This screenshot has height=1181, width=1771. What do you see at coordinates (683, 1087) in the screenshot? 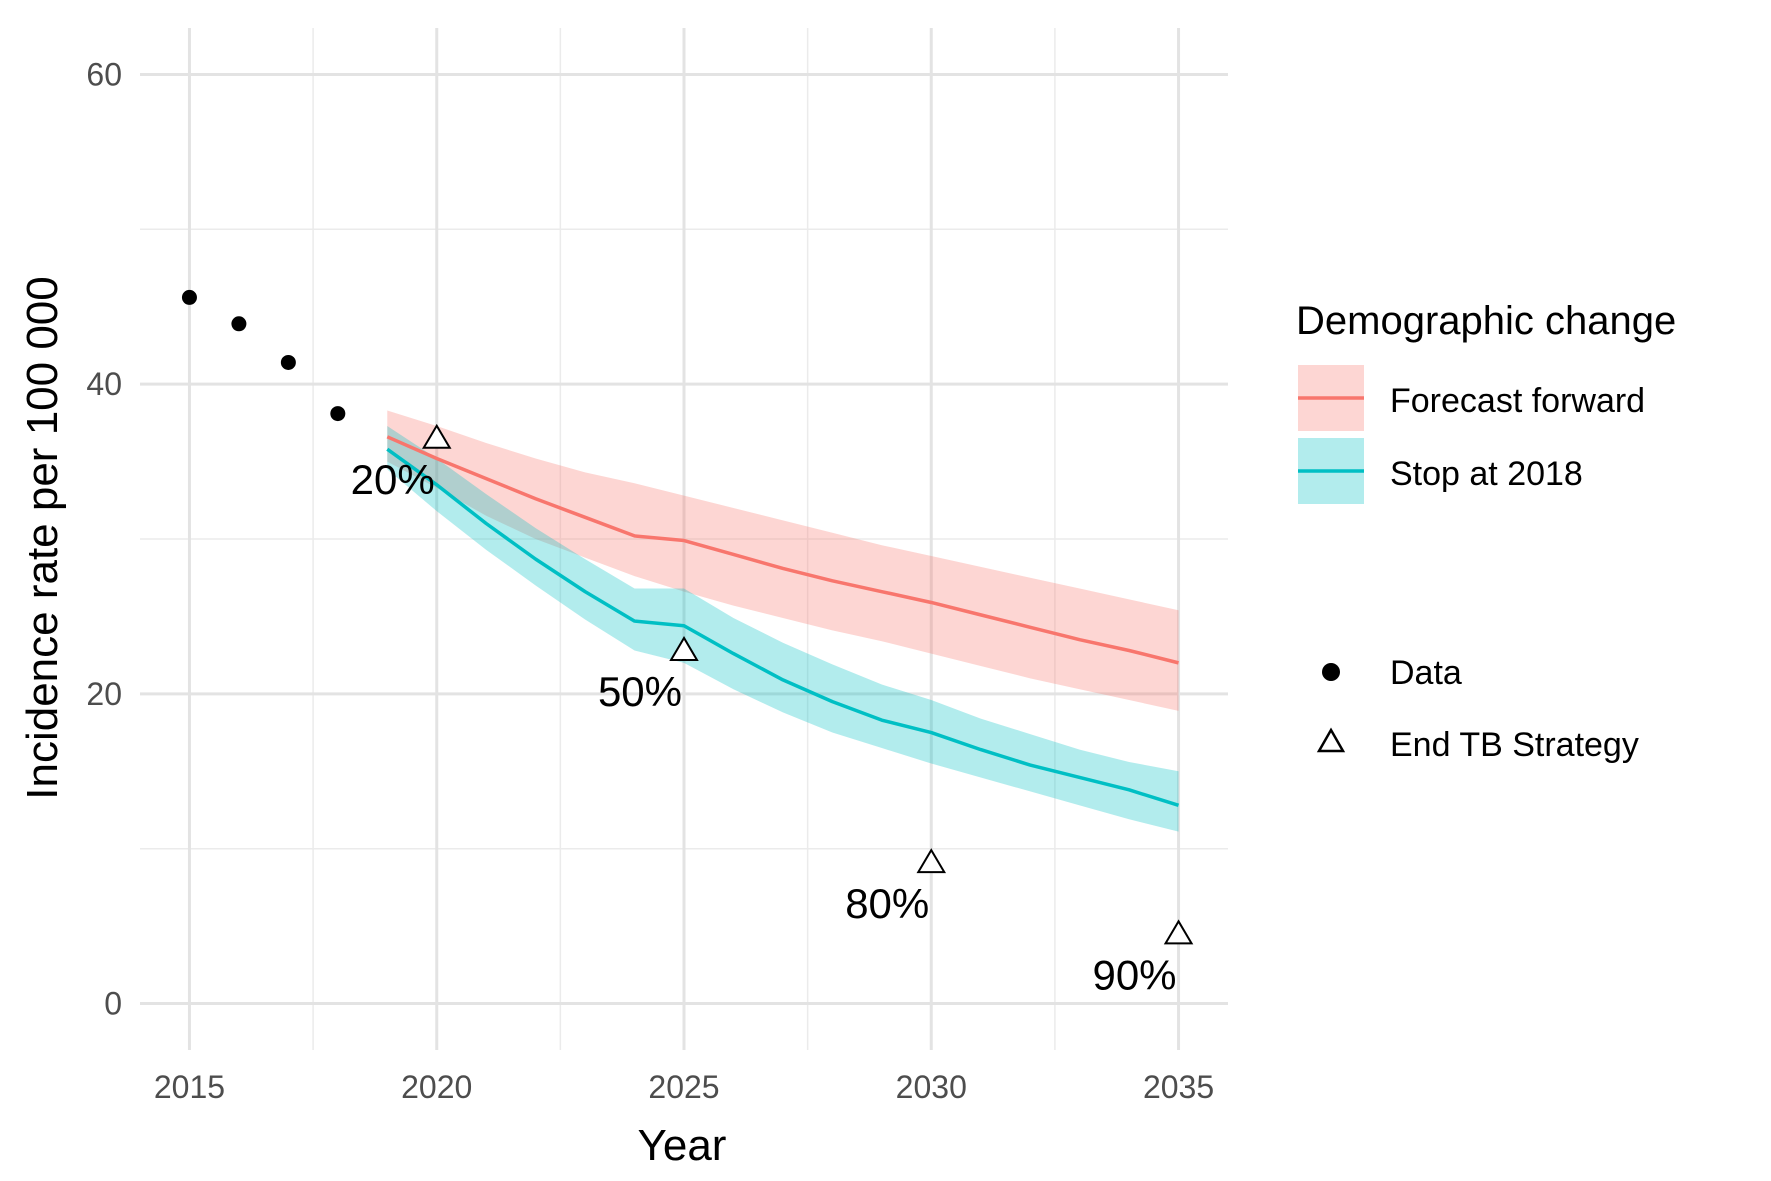
I see `x-tick-label: 2025` at bounding box center [683, 1087].